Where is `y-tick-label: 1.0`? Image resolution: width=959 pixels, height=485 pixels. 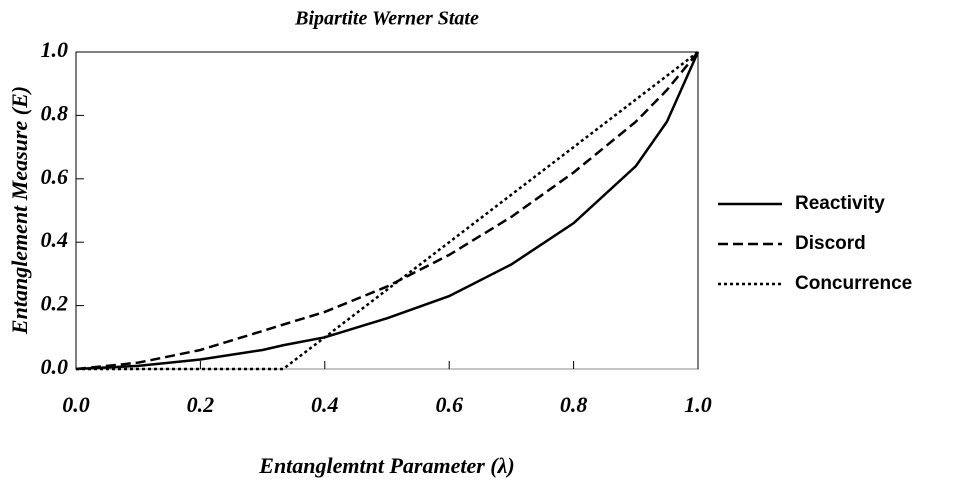 y-tick-label: 1.0 is located at coordinates (55, 49).